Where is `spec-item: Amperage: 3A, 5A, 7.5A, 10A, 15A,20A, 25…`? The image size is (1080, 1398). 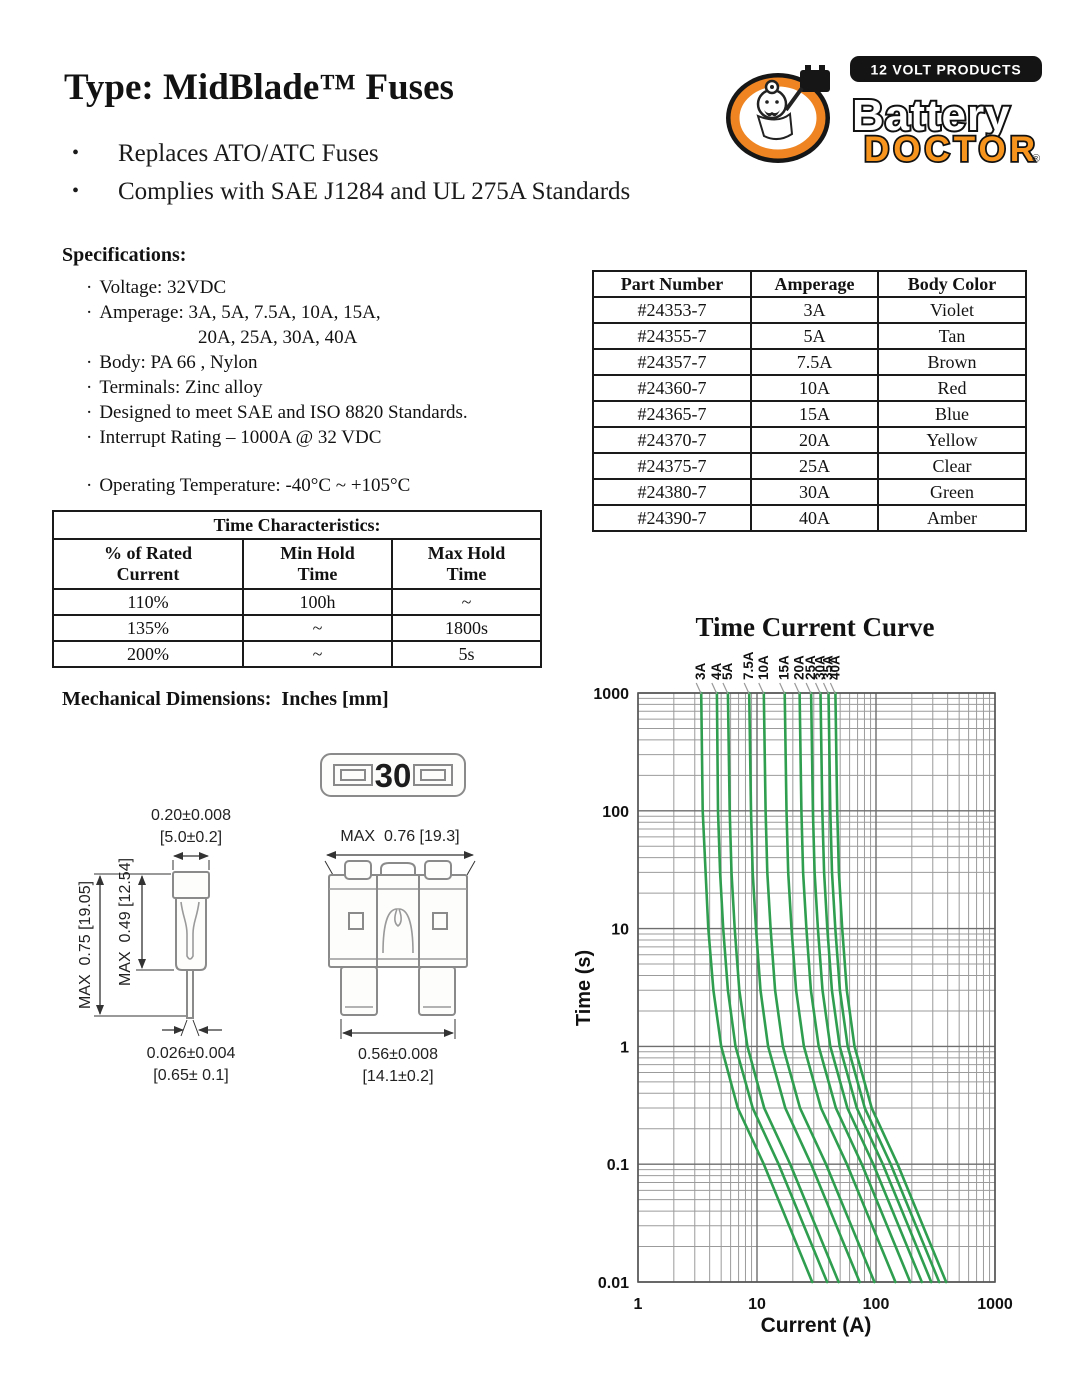 spec-item: Amperage: 3A, 5A, 7.5A, 10A, 15A,20A, 25… is located at coordinates (334, 325).